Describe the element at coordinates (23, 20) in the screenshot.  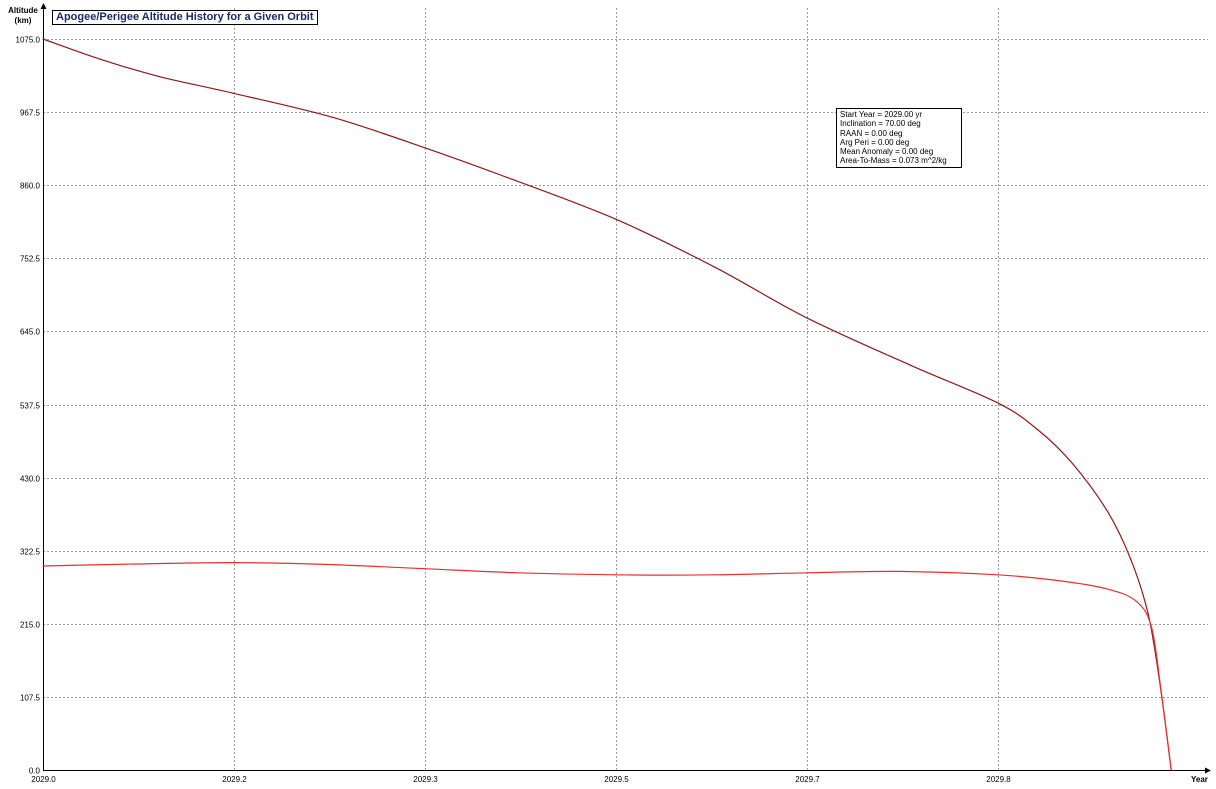
I see `y-axis-label-line: (km)` at that location.